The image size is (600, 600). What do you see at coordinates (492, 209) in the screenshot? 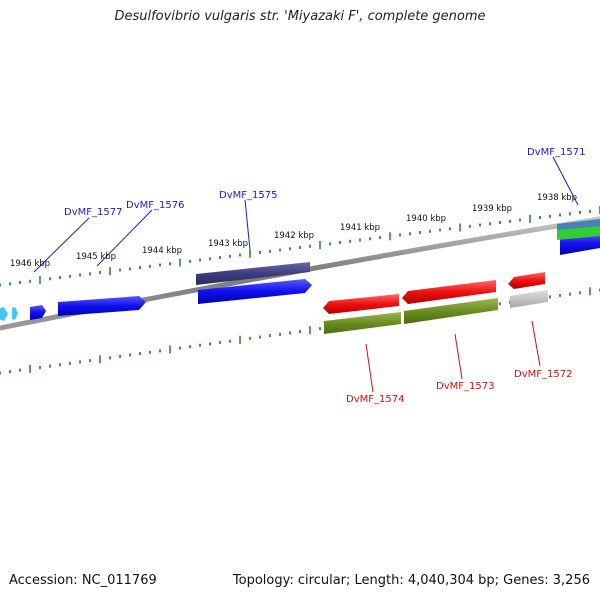
I see `ruler-label: 1939 kbp` at bounding box center [492, 209].